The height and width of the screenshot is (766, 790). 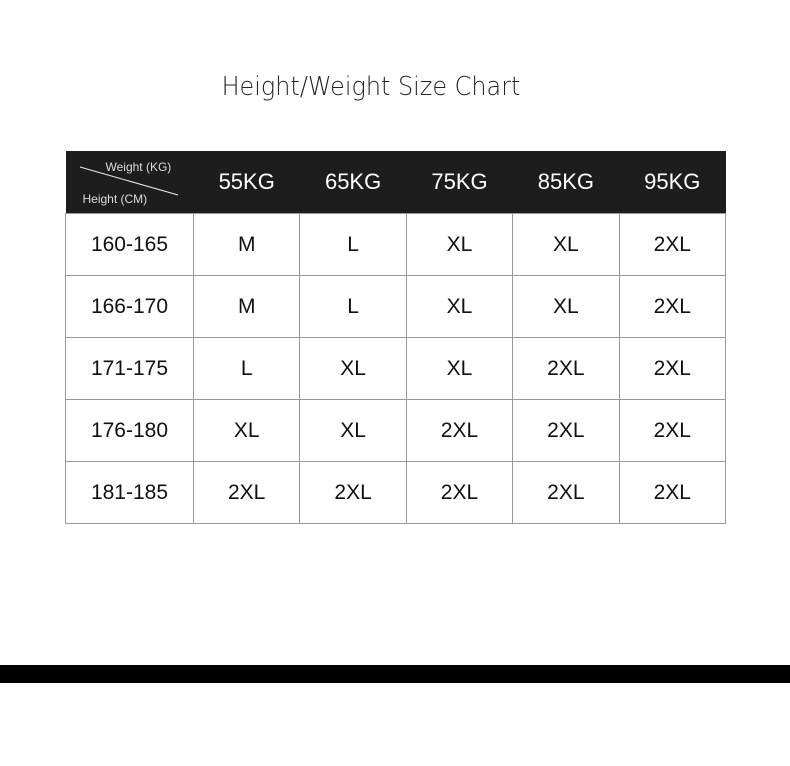 I want to click on column-header: 55KG, so click(x=246, y=182).